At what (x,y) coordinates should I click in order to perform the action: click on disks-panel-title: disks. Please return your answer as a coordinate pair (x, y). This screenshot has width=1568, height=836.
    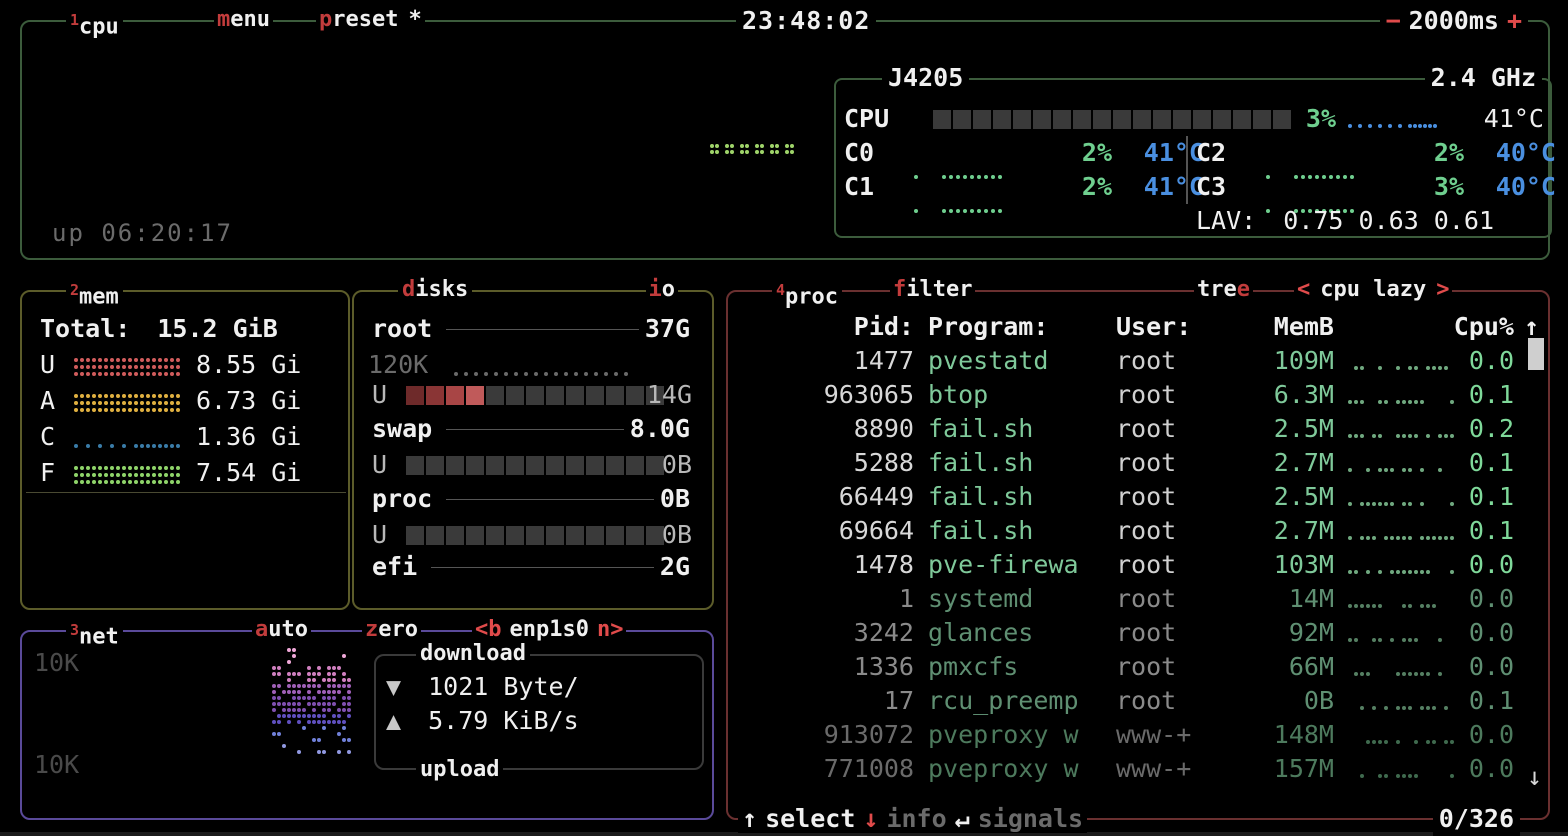
    Looking at the image, I should click on (435, 290).